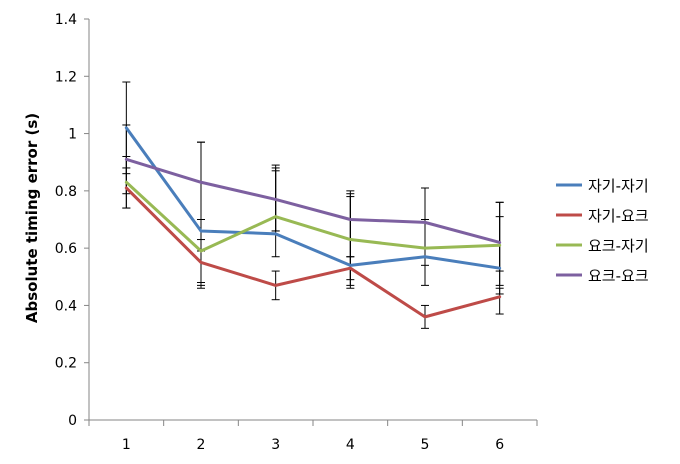 The image size is (680, 464). Describe the element at coordinates (618, 186) in the screenshot. I see `legend-label: 자기-자기` at that location.